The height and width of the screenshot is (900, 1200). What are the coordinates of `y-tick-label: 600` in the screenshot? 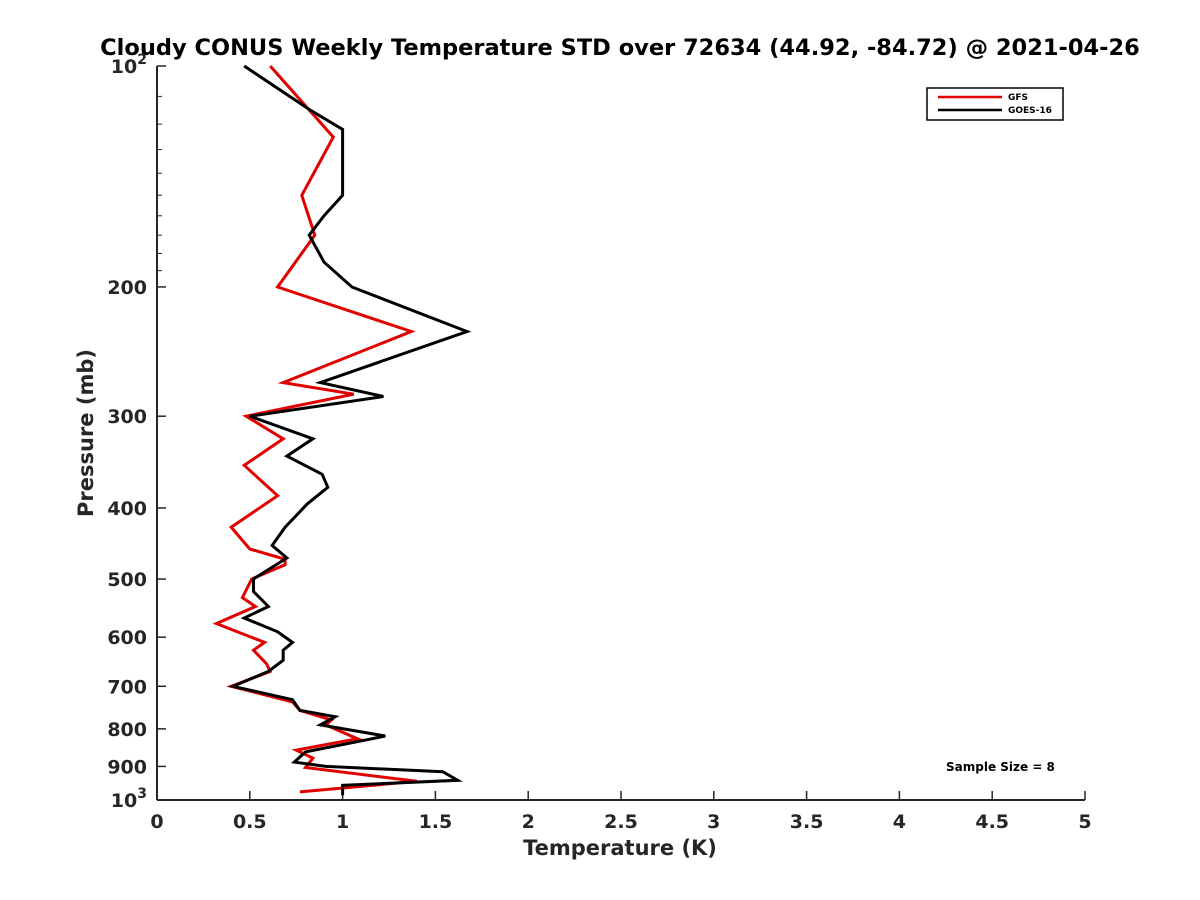 It's located at (127, 638).